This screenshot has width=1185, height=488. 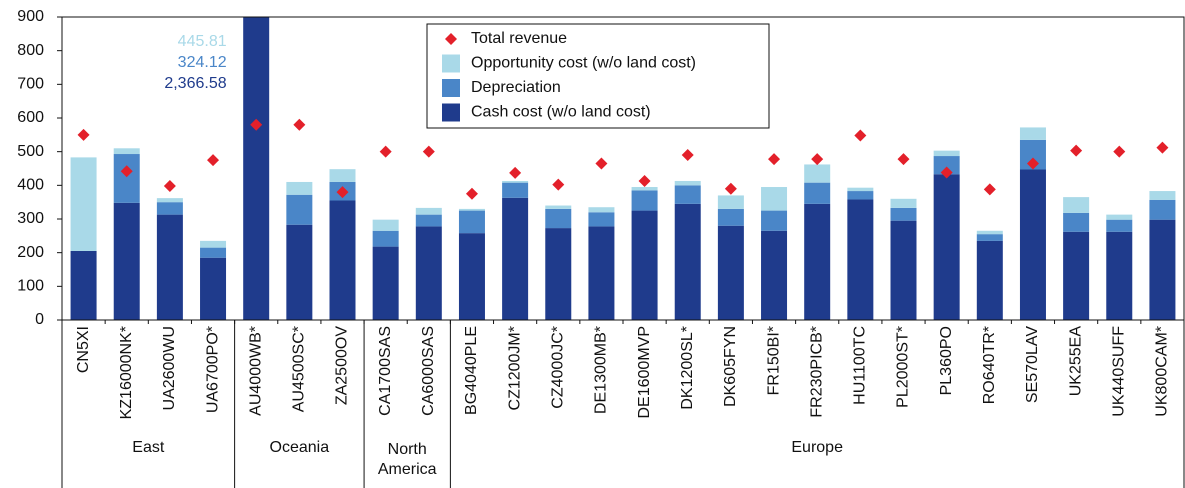 I want to click on y-tick-label: 0, so click(x=39, y=319).